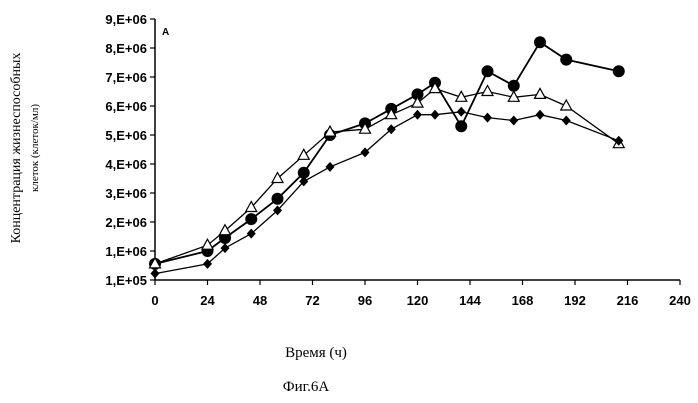 The width and height of the screenshot is (698, 403). Describe the element at coordinates (154, 300) in the screenshot. I see `x-tick-label: 0` at that location.